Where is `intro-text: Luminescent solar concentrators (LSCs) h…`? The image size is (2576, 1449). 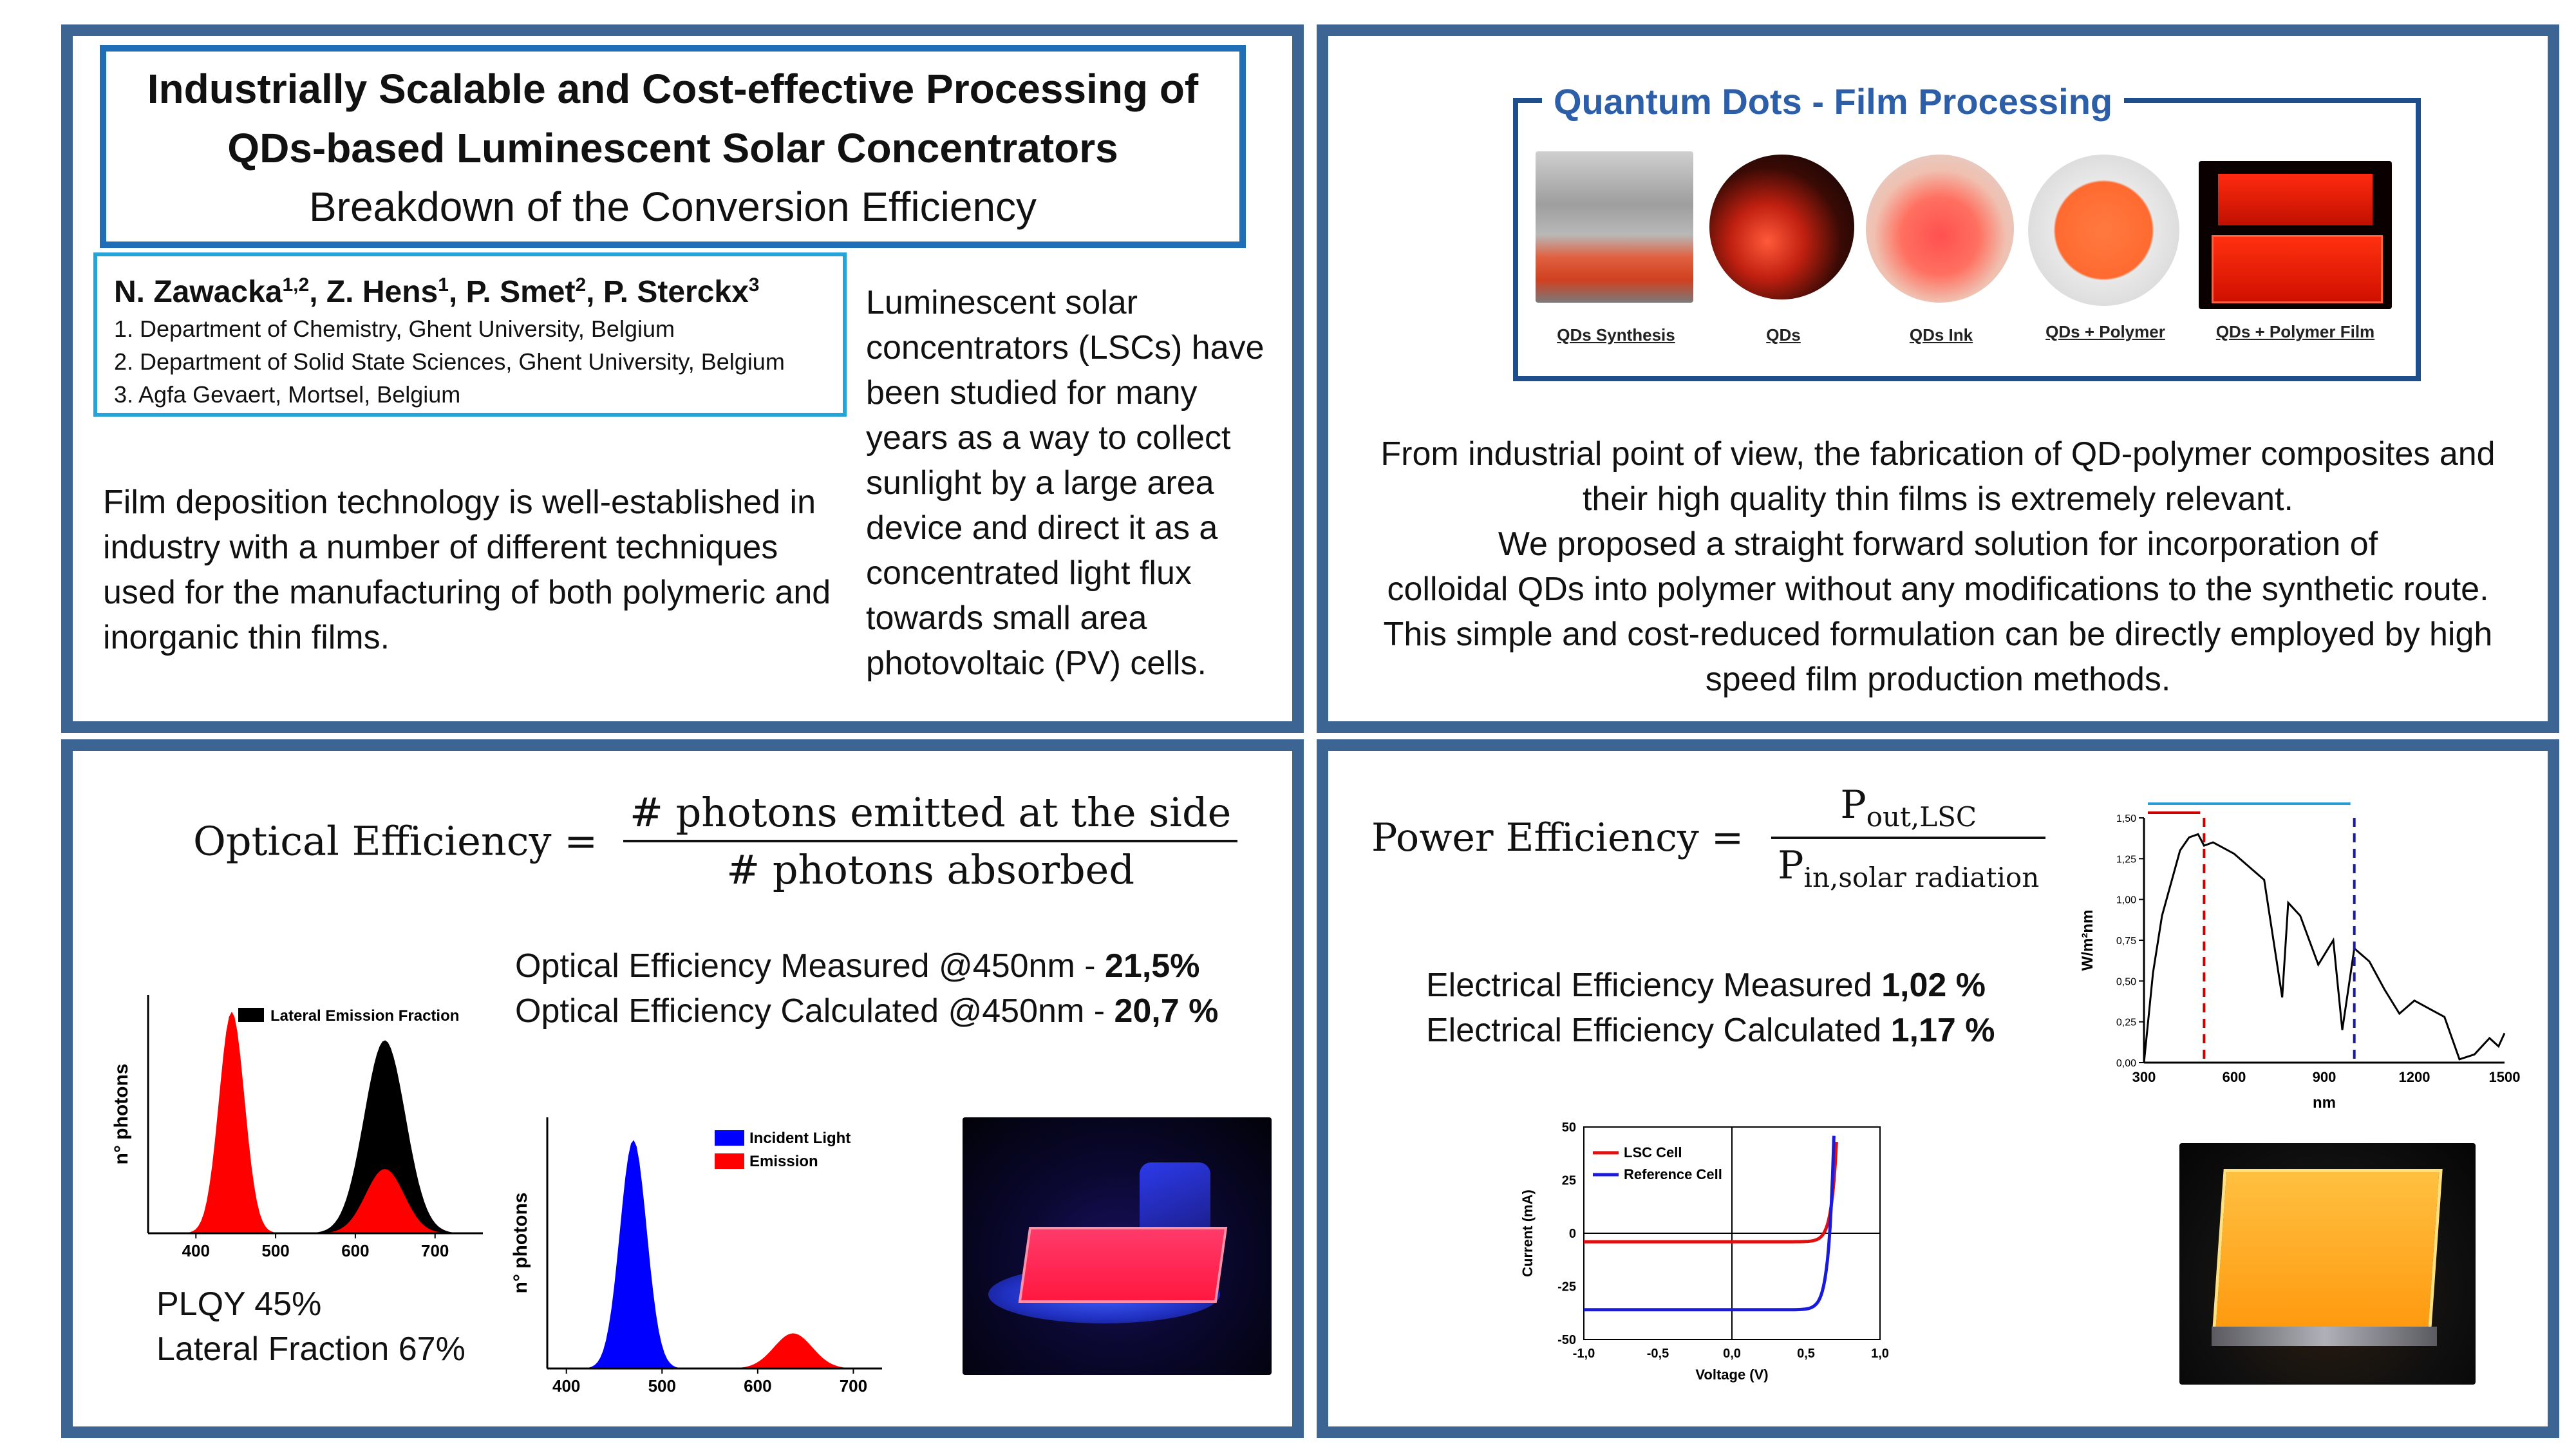 intro-text: Luminescent solar concentrators (LSCs) h… is located at coordinates (1065, 483).